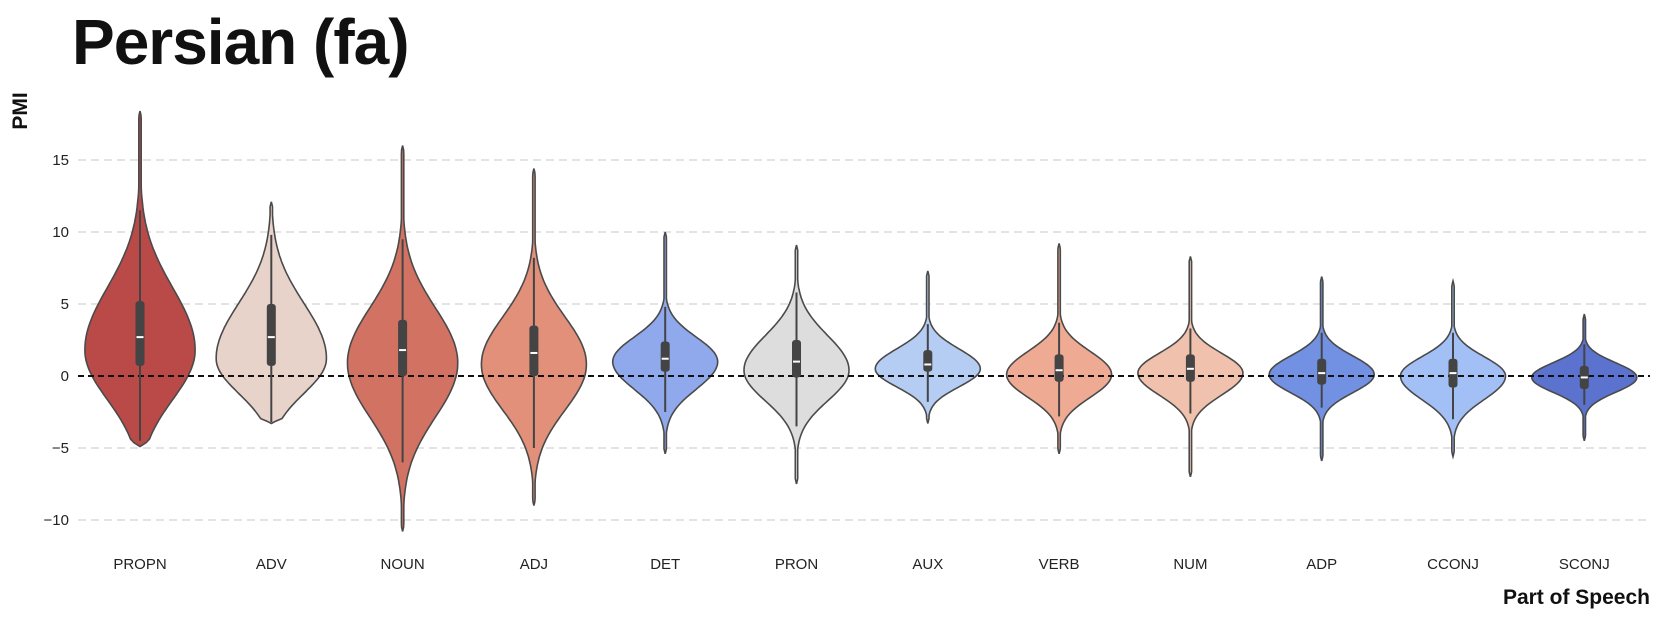  I want to click on chart-title: Persian (fa), so click(241, 42).